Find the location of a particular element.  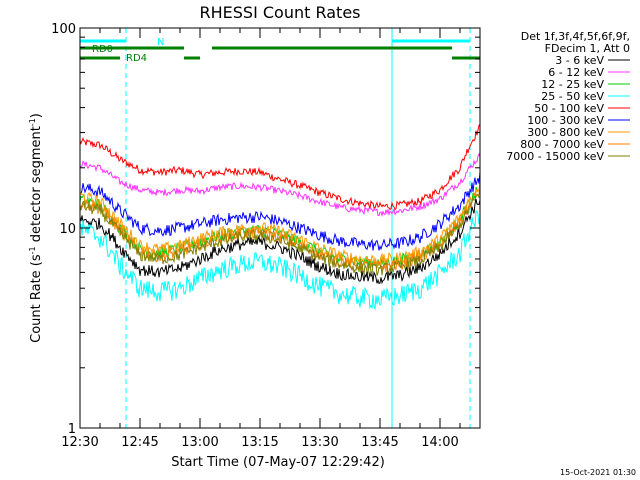

legend-label: 50 - 100 keV is located at coordinates (569, 108).